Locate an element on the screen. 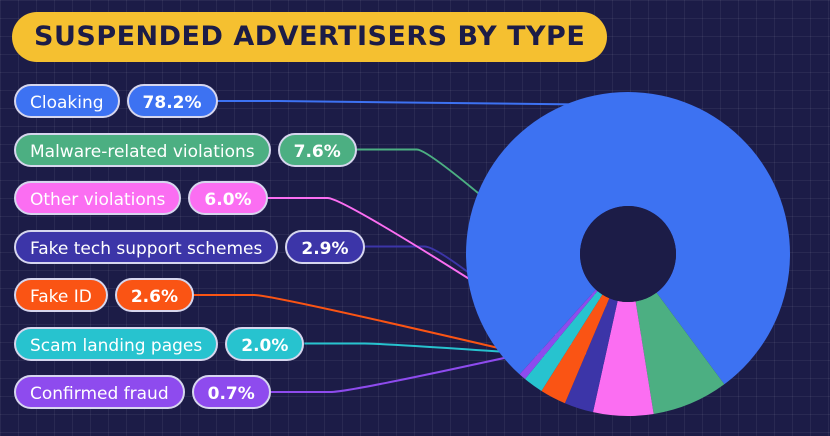 The height and width of the screenshot is (436, 830). legend-value-other-violations: 6.0% is located at coordinates (228, 198).